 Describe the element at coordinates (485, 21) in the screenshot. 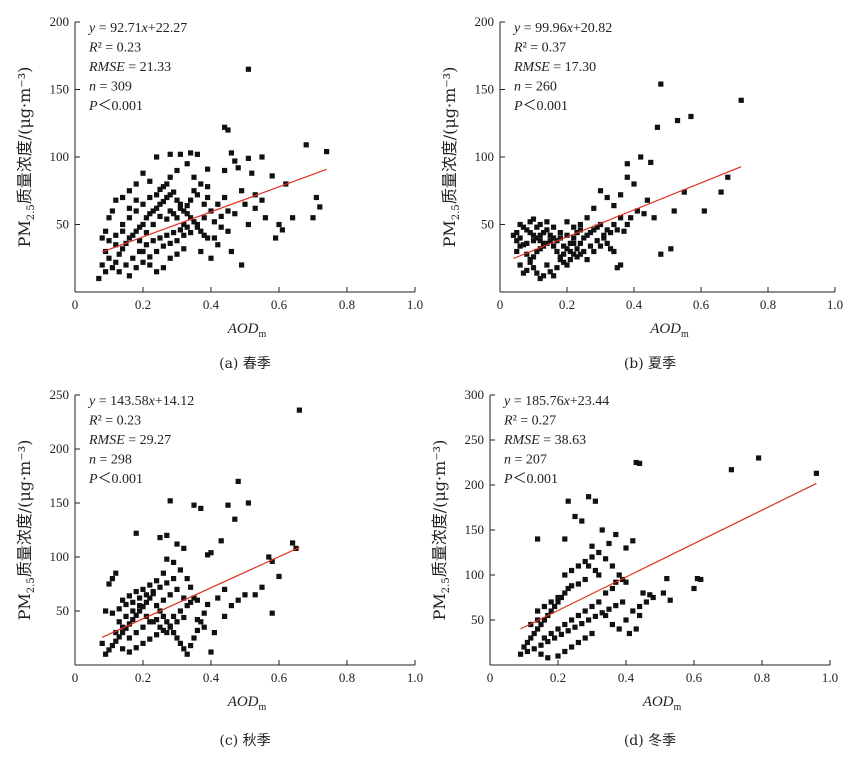

I see `y-tick-label: 200` at that location.